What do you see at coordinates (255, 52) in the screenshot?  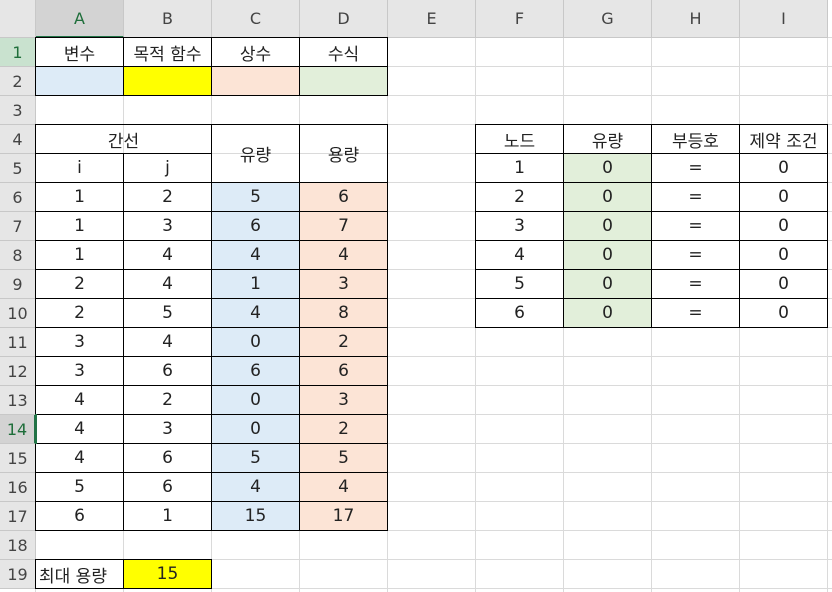 I see `constant-header: 상수` at bounding box center [255, 52].